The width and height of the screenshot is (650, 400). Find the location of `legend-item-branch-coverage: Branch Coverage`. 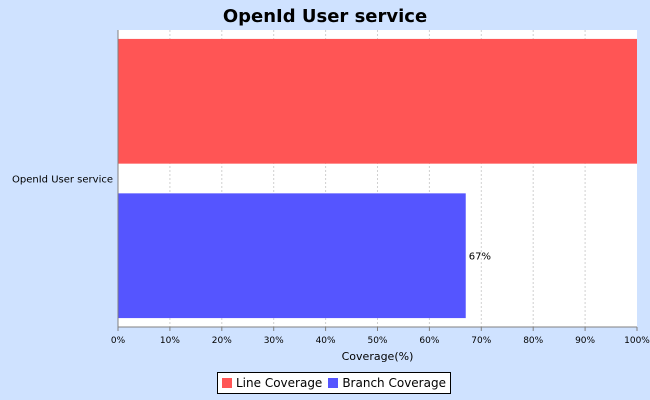

legend-item-branch-coverage: Branch Coverage is located at coordinates (387, 383).